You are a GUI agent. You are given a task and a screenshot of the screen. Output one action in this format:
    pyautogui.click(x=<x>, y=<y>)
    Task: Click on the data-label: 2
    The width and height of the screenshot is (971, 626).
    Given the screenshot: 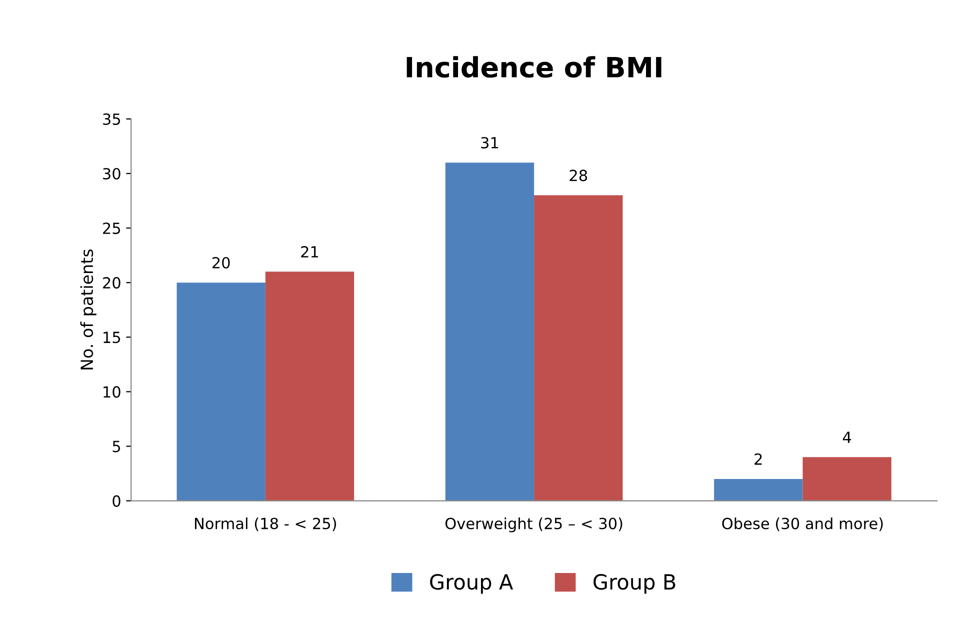 What is the action you would take?
    pyautogui.click(x=758, y=459)
    